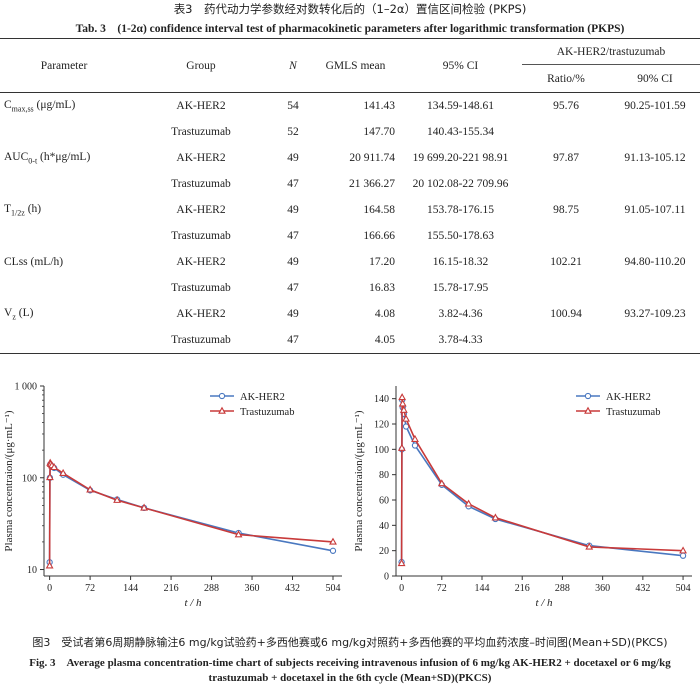 The width and height of the screenshot is (700, 689). I want to click on cell-ci95: 3.82-4.36, so click(460, 314).